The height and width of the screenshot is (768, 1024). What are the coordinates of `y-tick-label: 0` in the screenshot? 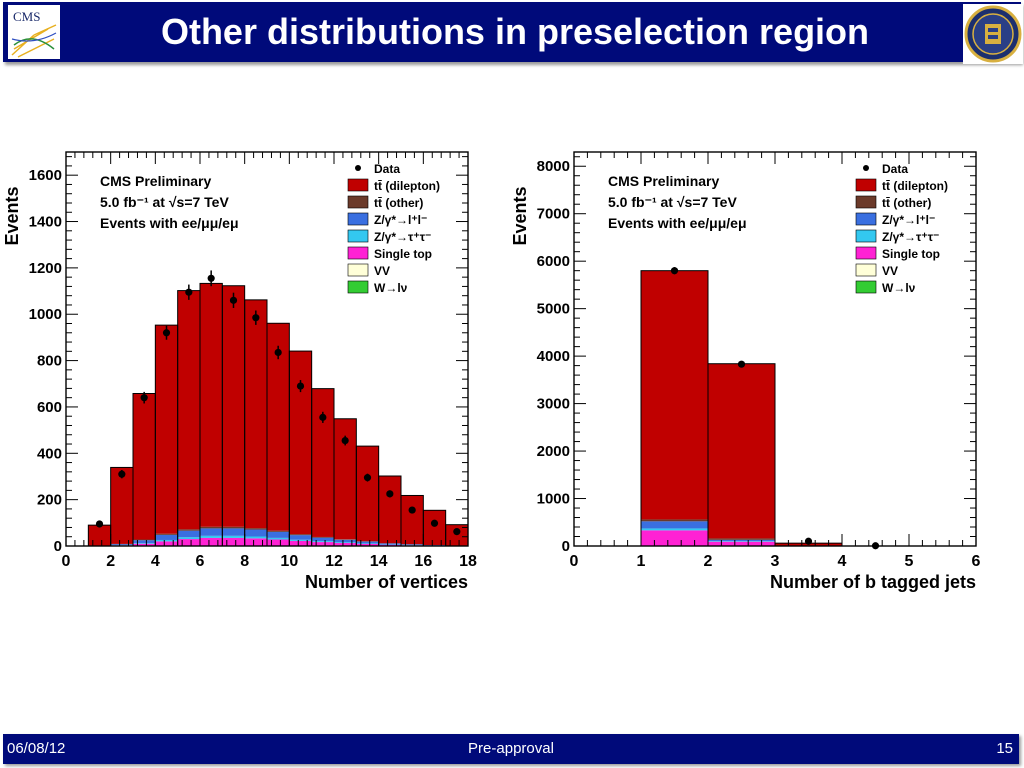 It's located at (566, 546).